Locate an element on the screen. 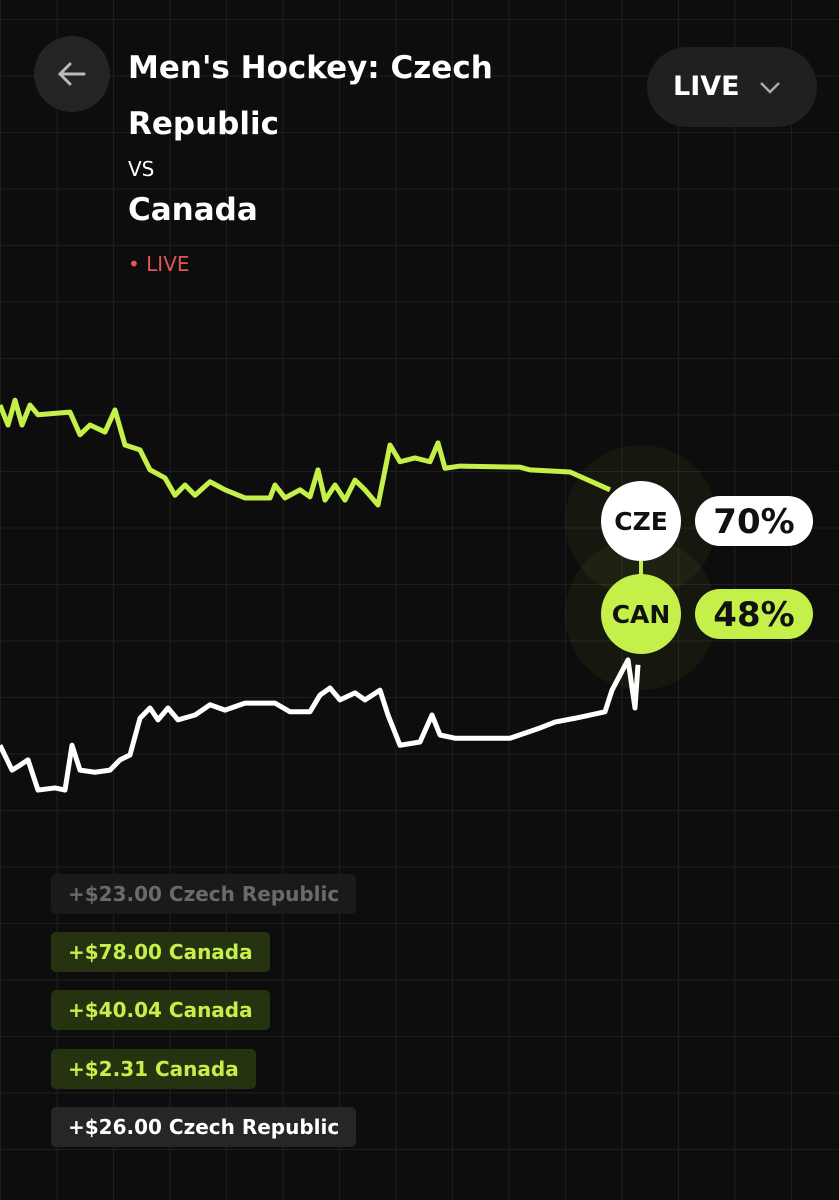  team-code: CAN is located at coordinates (641, 614).